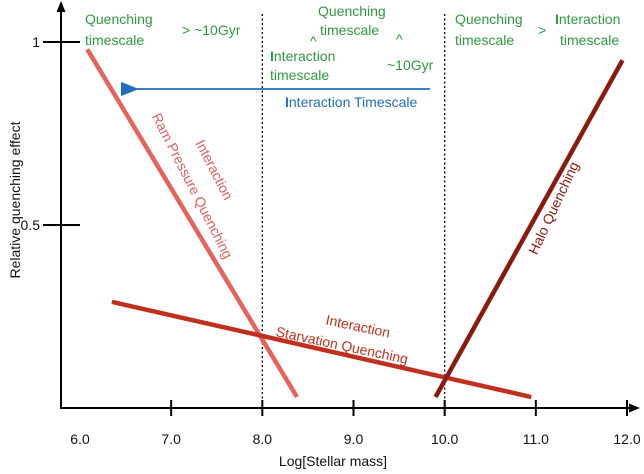 The image size is (644, 474). I want to click on right-region-relation: >, so click(542, 30).